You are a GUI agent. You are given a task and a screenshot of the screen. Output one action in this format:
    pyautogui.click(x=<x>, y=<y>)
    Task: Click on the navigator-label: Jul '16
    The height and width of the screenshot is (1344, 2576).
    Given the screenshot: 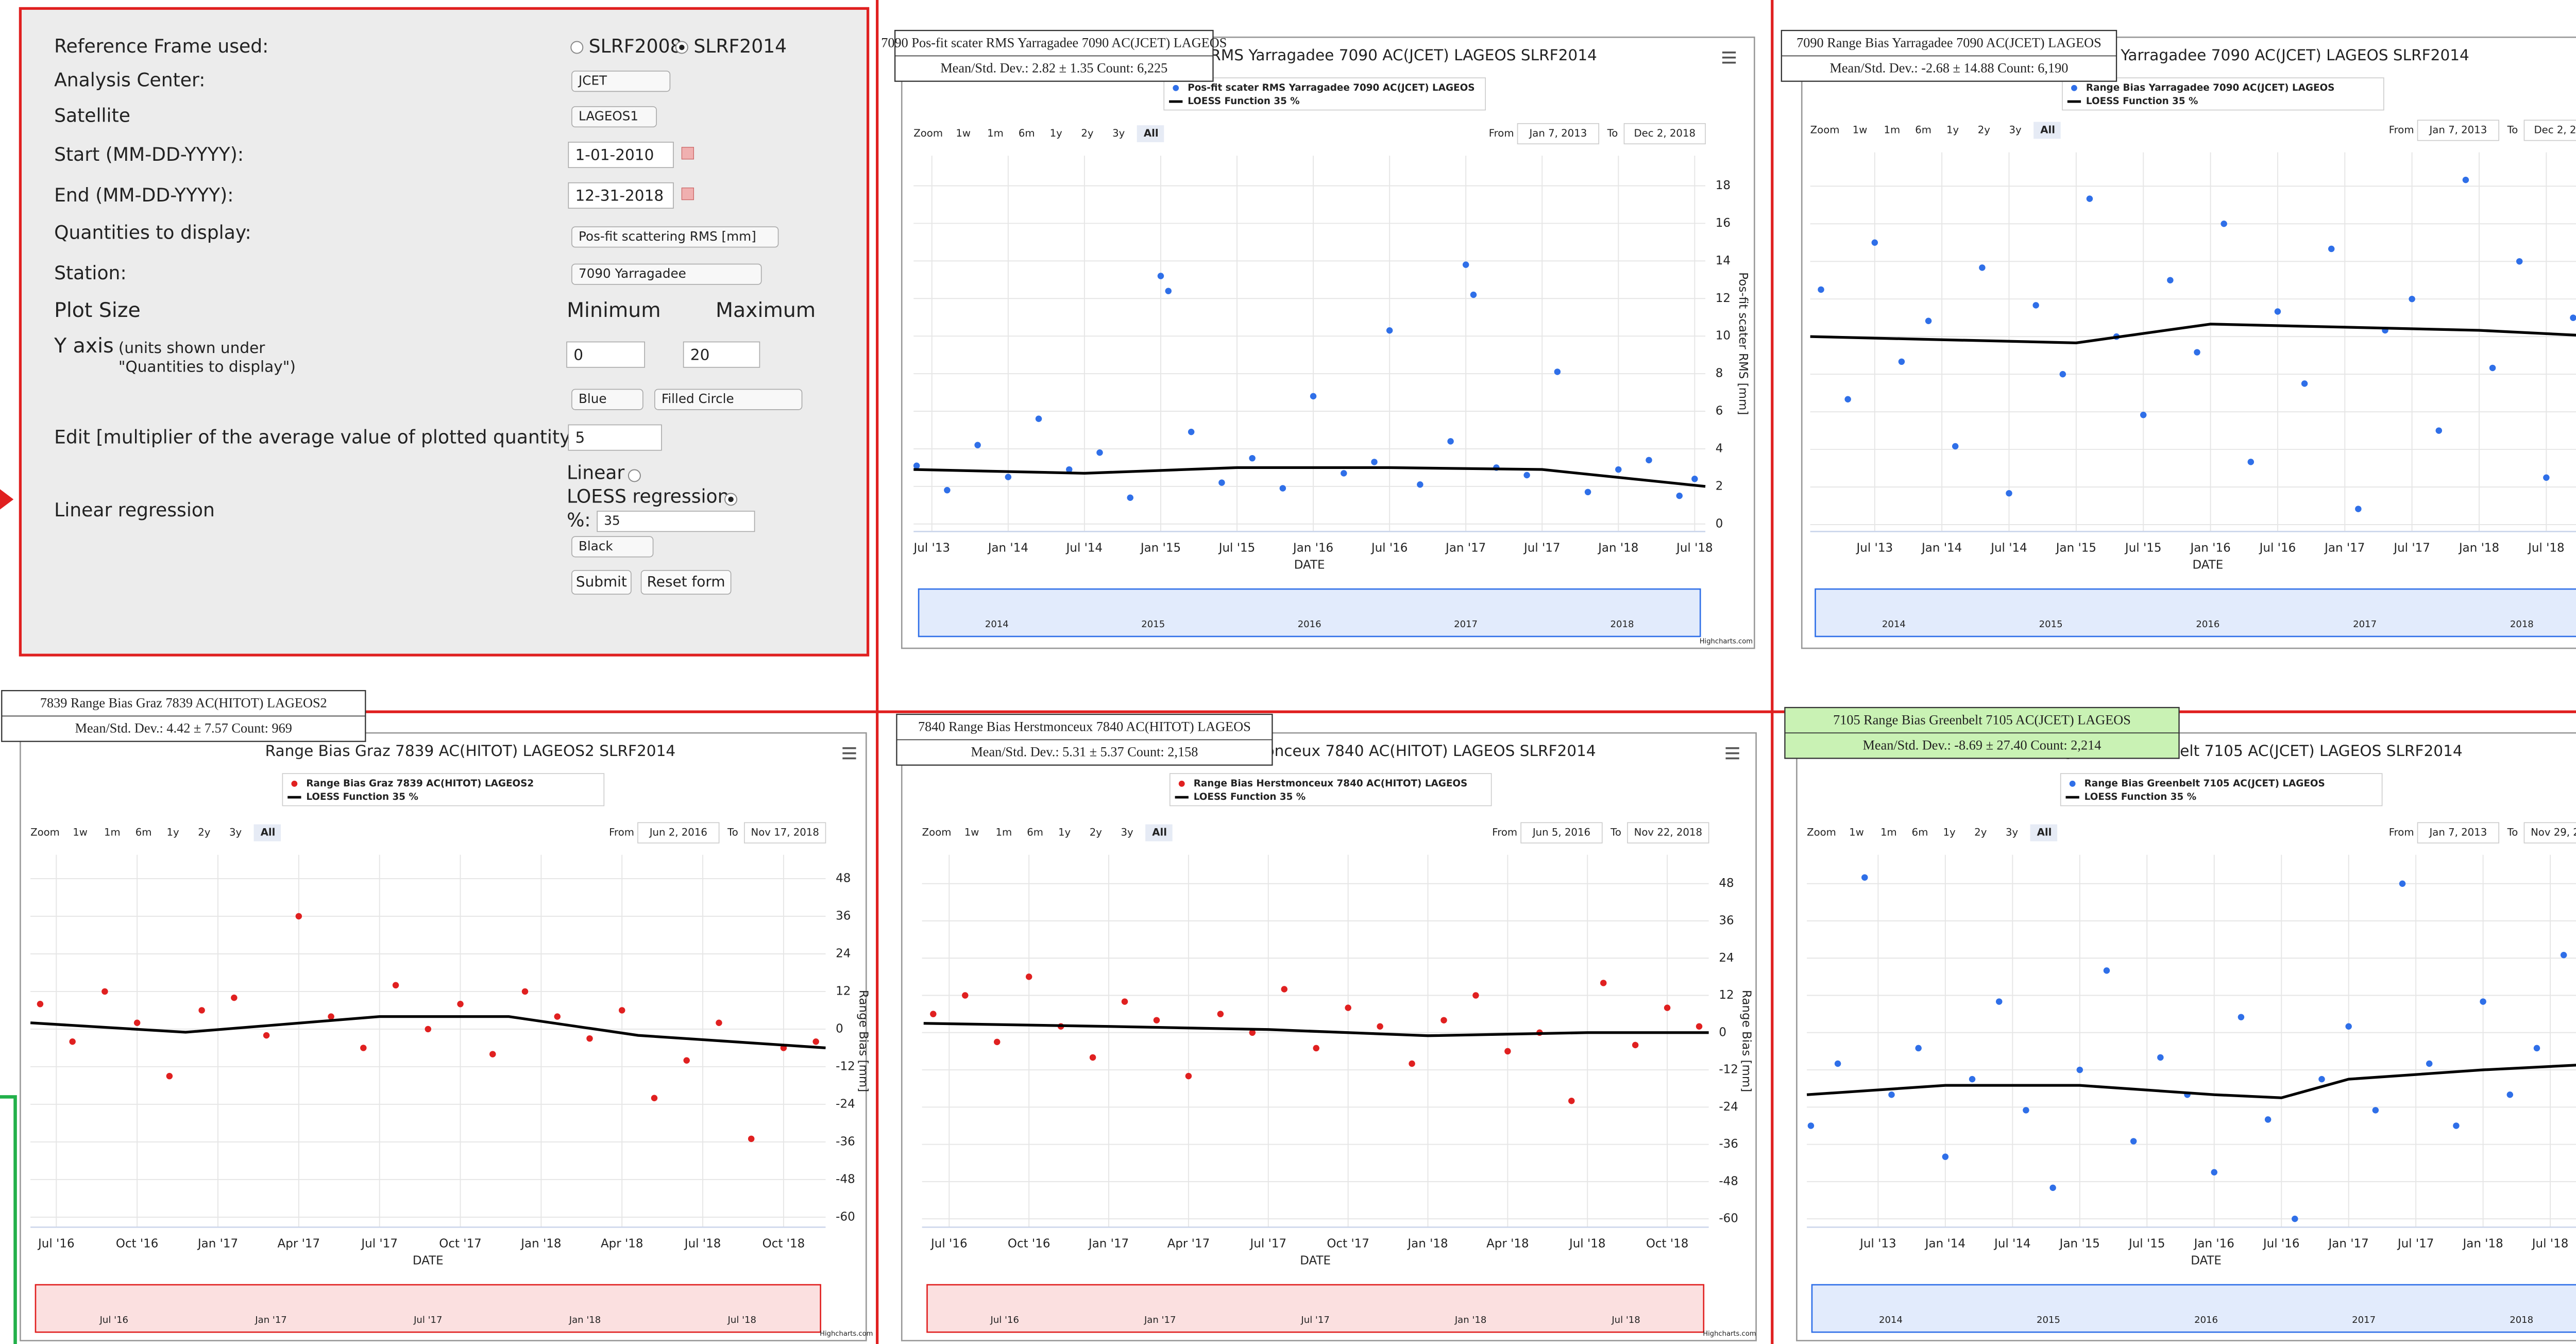 What is the action you would take?
    pyautogui.click(x=113, y=1320)
    